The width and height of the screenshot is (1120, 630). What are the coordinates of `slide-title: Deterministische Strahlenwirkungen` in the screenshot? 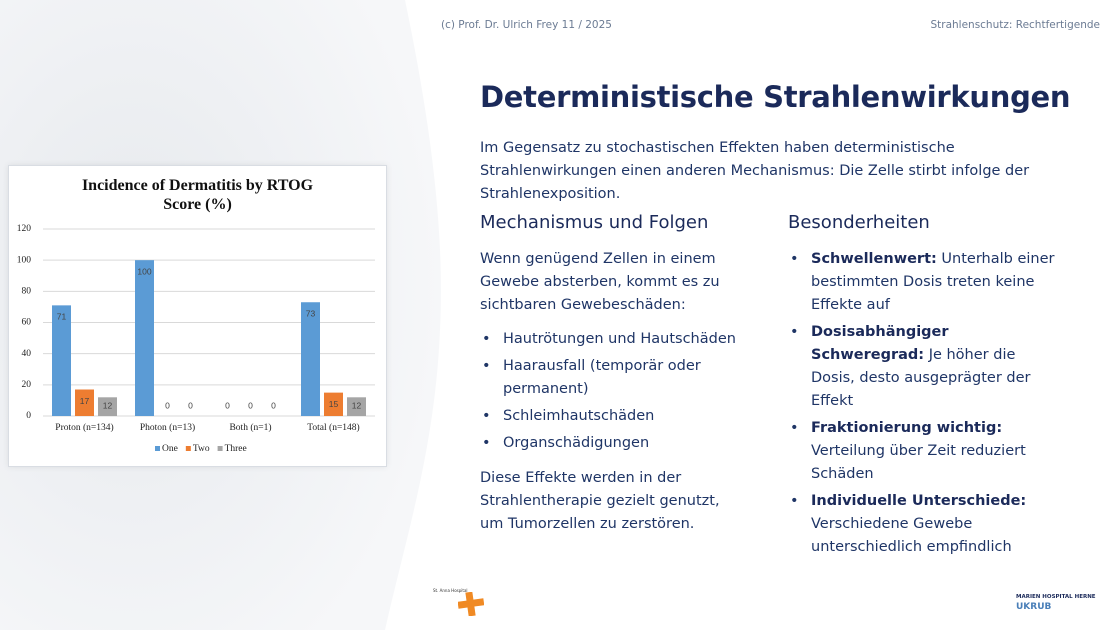 It's located at (775, 97).